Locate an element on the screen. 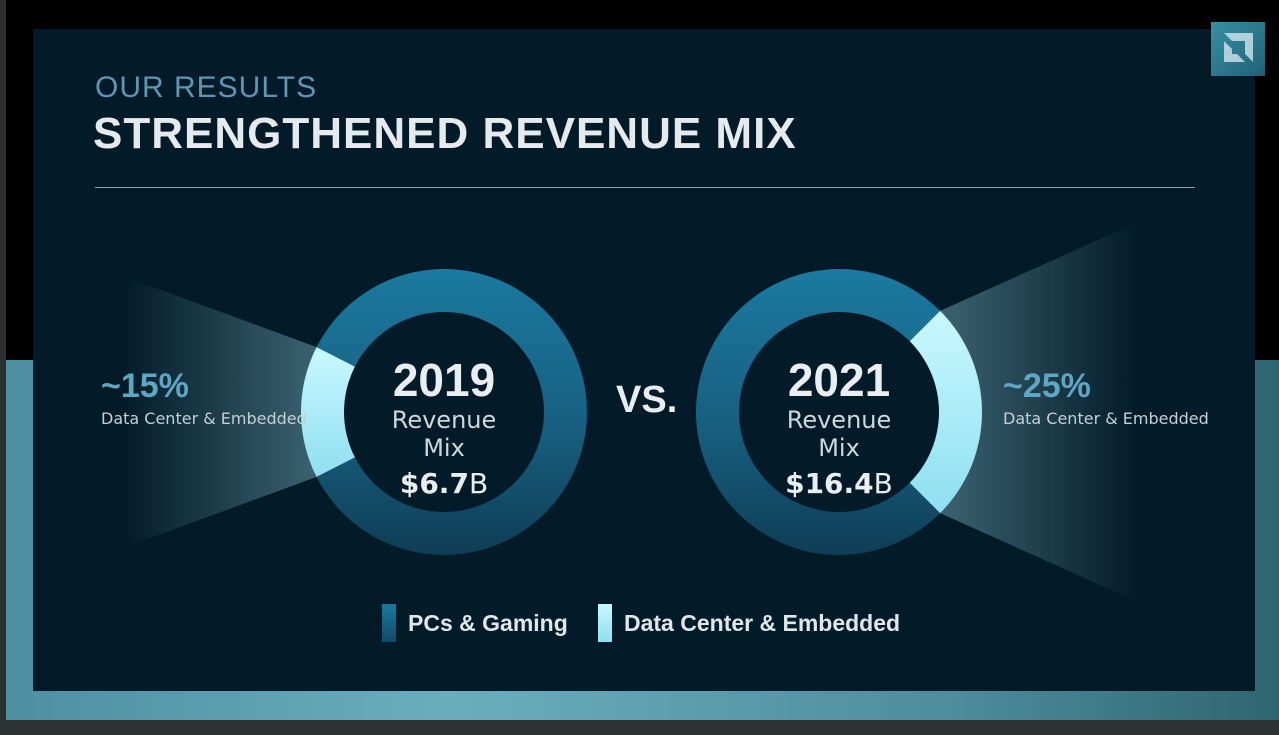 Image resolution: width=1279 pixels, height=735 pixels. slide-kicker: OUR RESULTS is located at coordinates (206, 87).